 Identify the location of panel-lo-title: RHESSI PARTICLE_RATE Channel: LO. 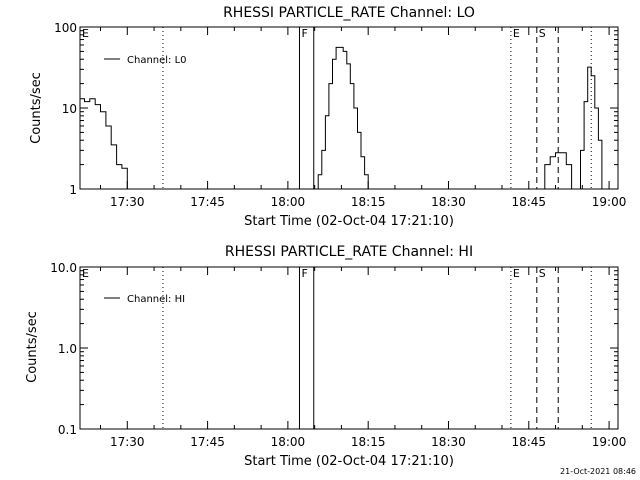
(349, 13).